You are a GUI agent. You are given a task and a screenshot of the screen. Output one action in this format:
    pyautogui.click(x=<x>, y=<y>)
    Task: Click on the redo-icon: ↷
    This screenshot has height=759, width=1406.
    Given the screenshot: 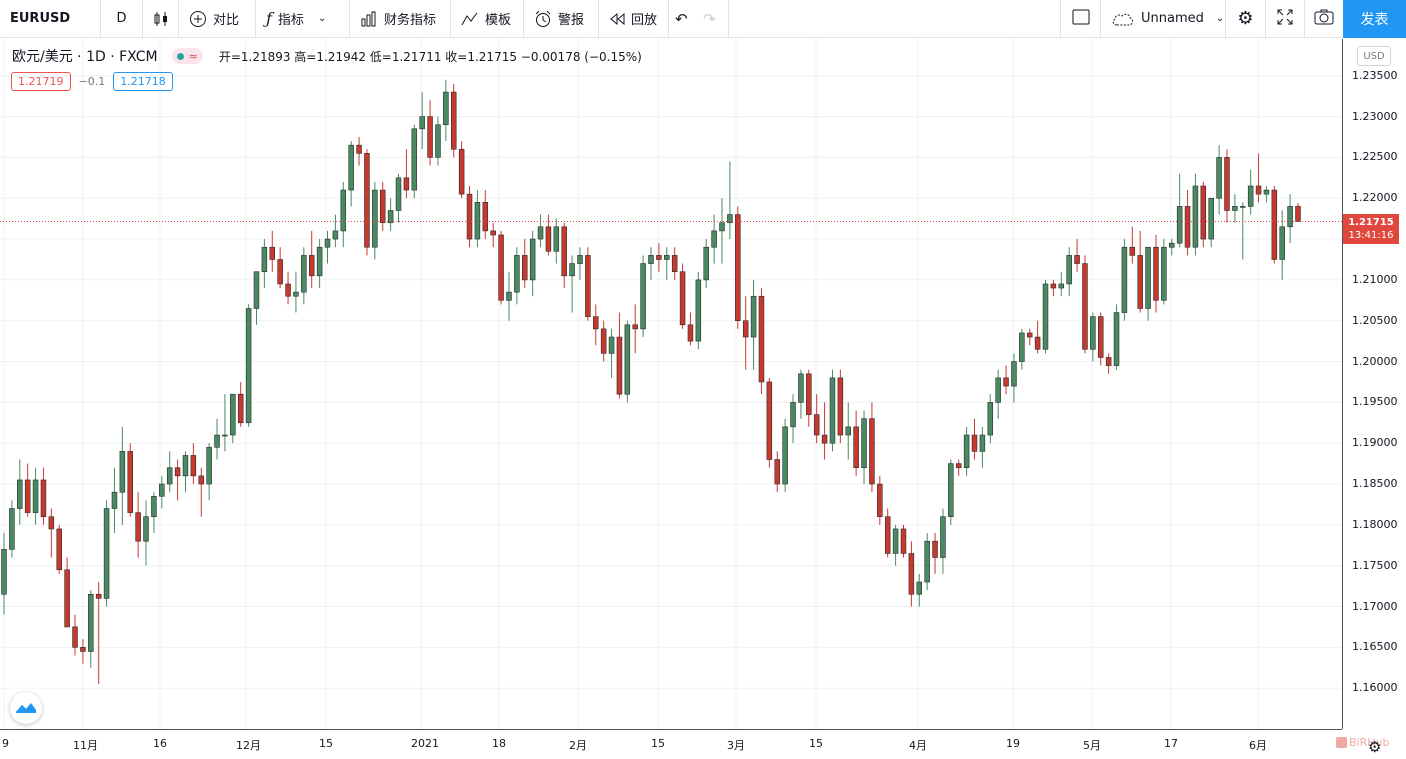 What is the action you would take?
    pyautogui.click(x=709, y=18)
    